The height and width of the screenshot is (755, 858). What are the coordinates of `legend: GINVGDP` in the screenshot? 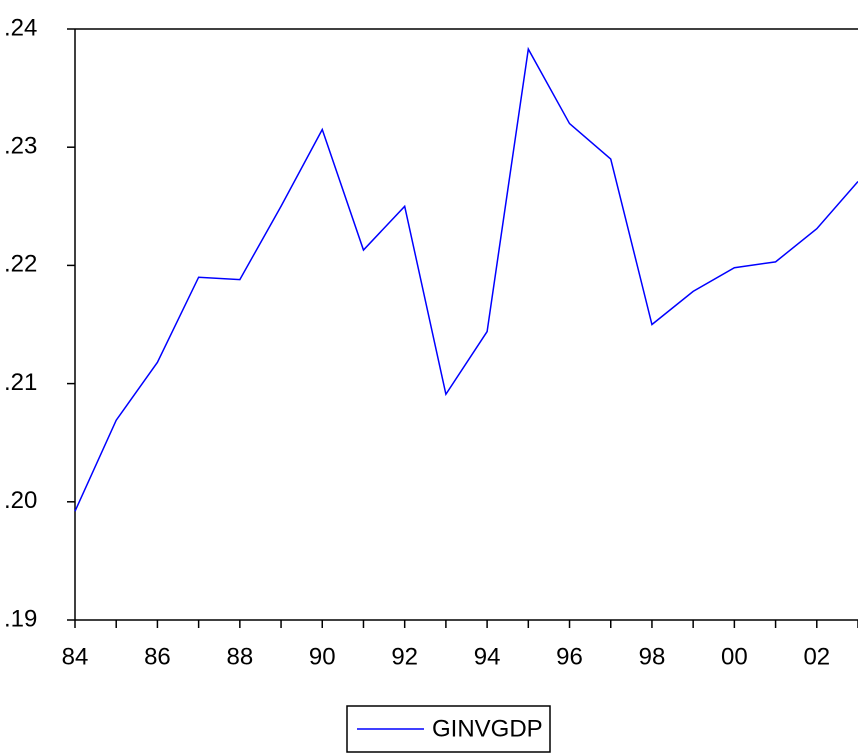 It's located at (448, 729).